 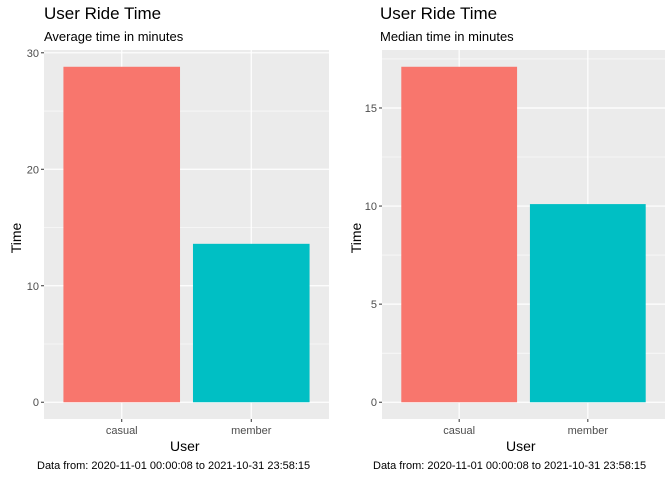 I want to click on y-tick-label: 30, so click(x=33, y=54).